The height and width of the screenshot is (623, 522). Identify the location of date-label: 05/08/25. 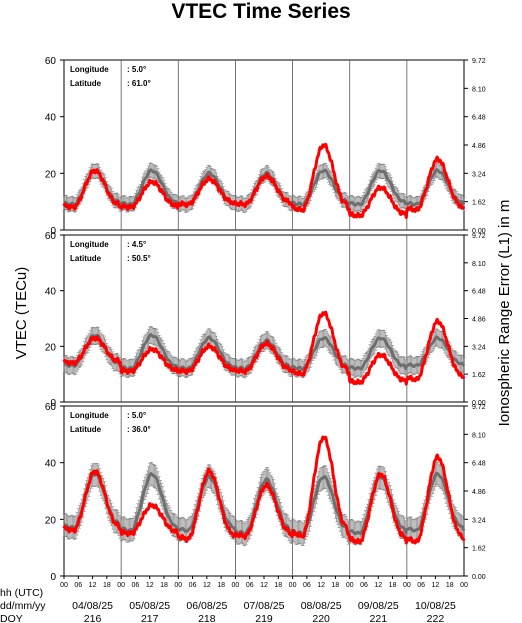
(149, 606).